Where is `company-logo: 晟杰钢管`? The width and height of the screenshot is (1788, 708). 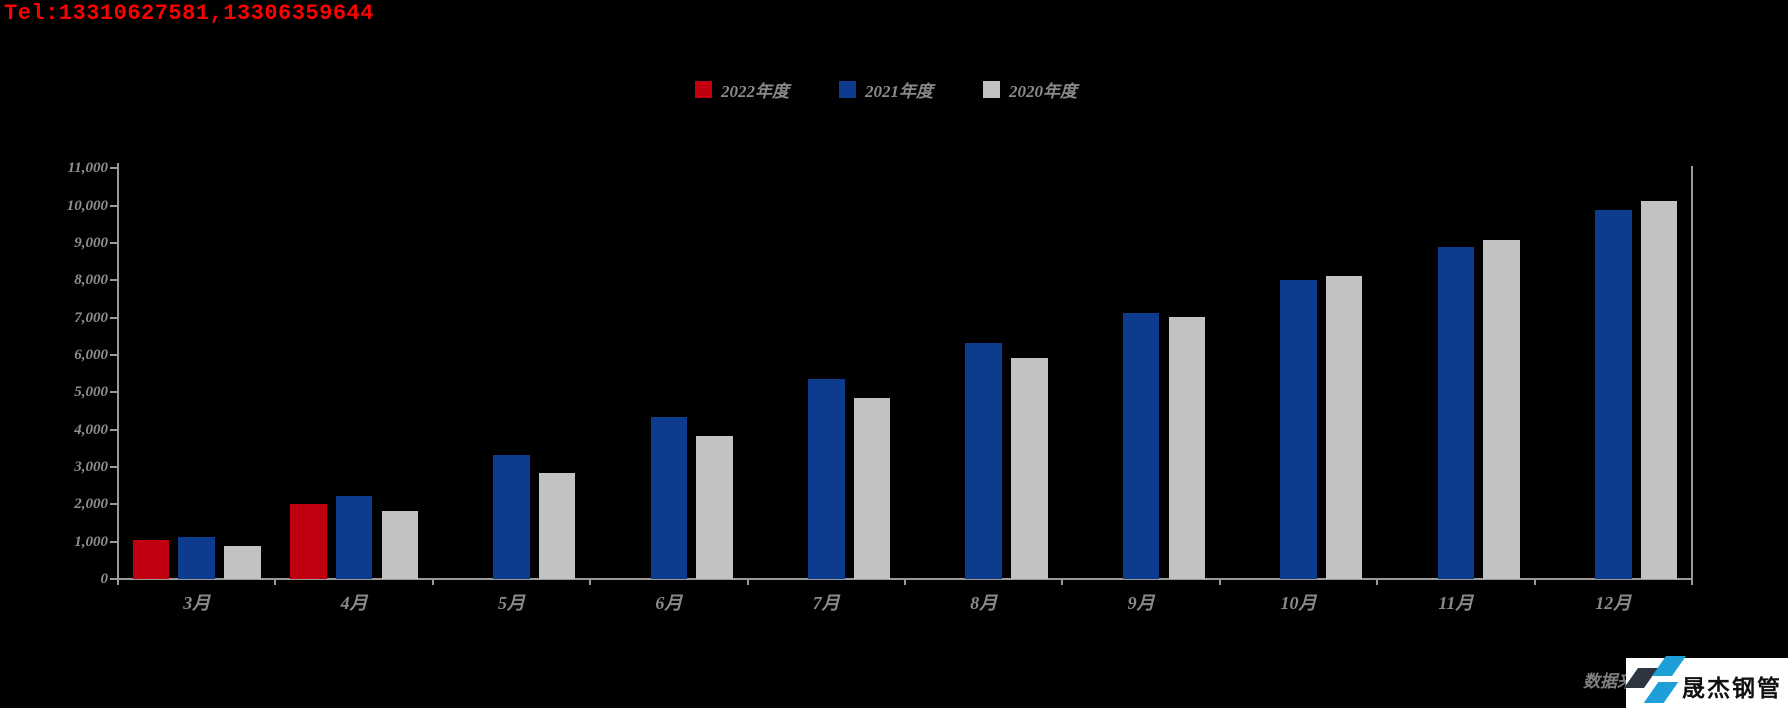
company-logo: 晟杰钢管 is located at coordinates (1705, 682).